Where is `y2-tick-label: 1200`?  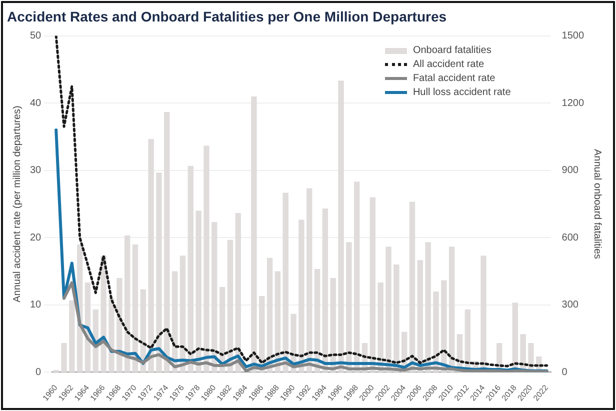 y2-tick-label: 1200 is located at coordinates (573, 103).